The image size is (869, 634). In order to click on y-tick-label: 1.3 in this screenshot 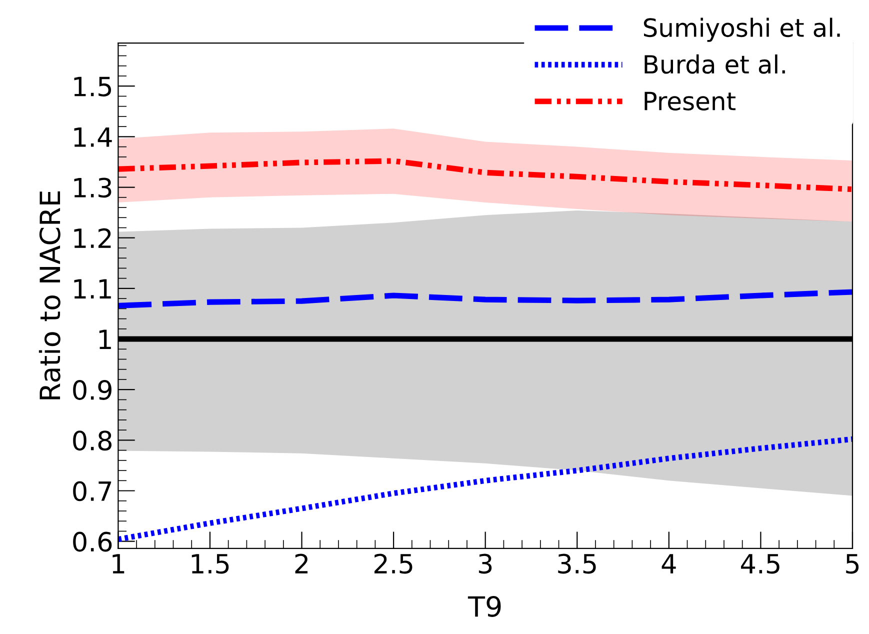, I will do `click(93, 188)`.